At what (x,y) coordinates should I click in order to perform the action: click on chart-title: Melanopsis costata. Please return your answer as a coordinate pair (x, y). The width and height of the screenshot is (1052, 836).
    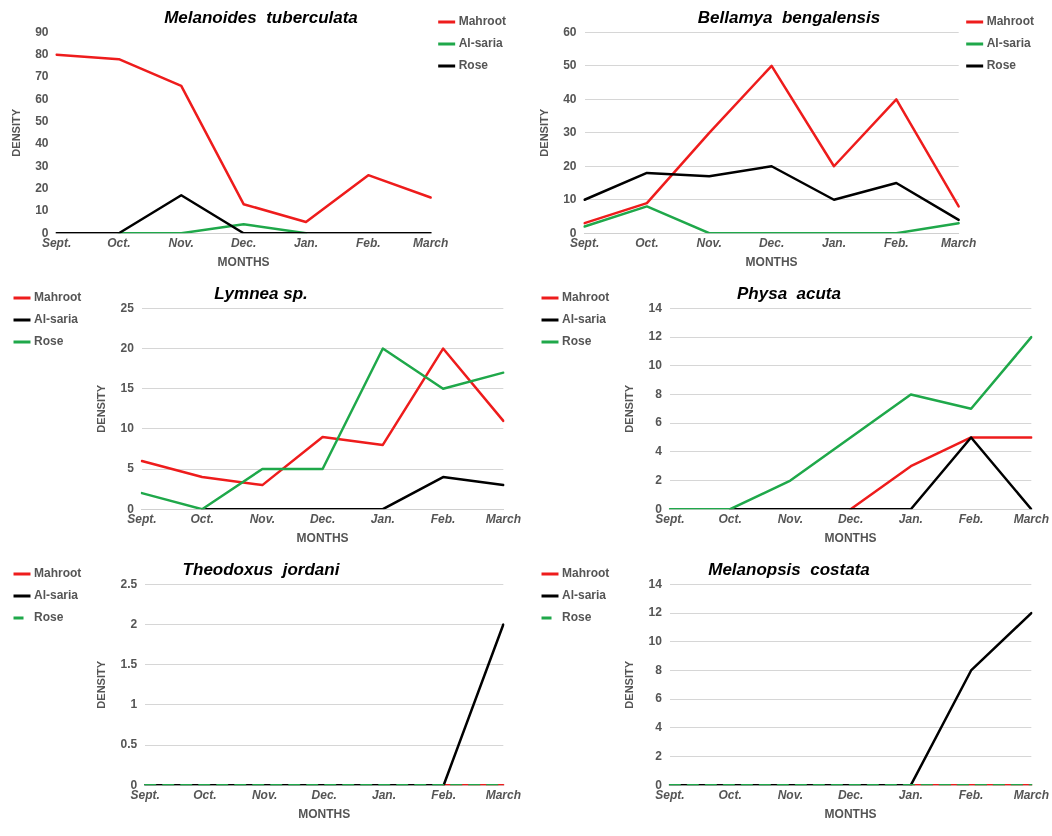
    Looking at the image, I should click on (789, 569).